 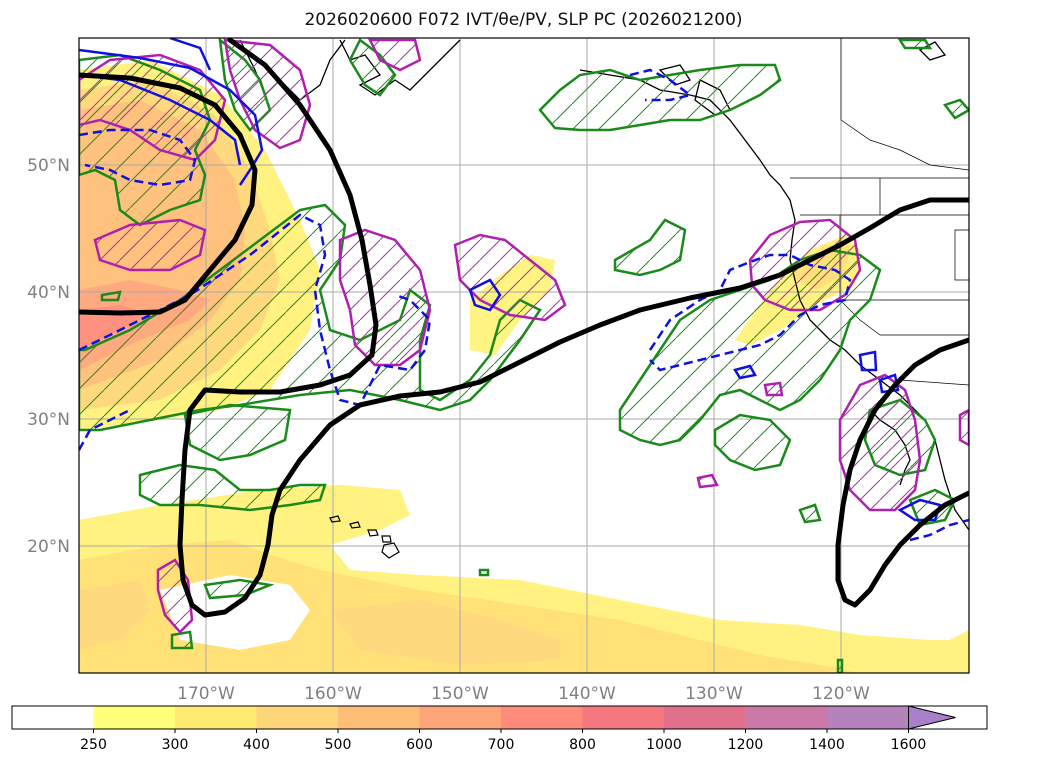 What do you see at coordinates (841, 694) in the screenshot?
I see `lon-label: 120°W` at bounding box center [841, 694].